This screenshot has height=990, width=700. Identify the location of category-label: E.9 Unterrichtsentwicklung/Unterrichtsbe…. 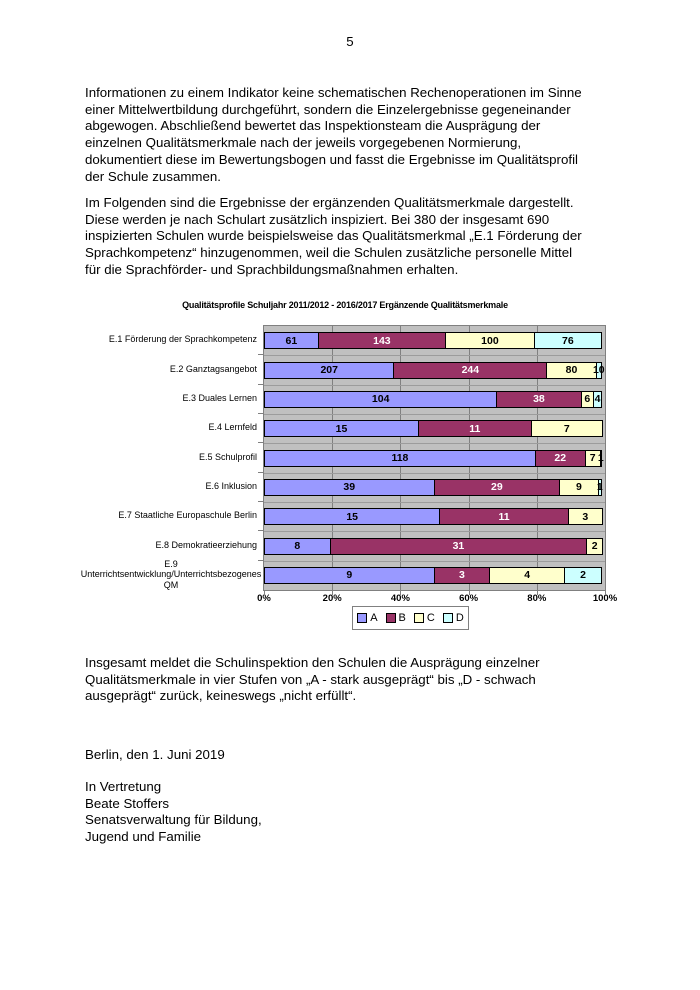
(171, 574).